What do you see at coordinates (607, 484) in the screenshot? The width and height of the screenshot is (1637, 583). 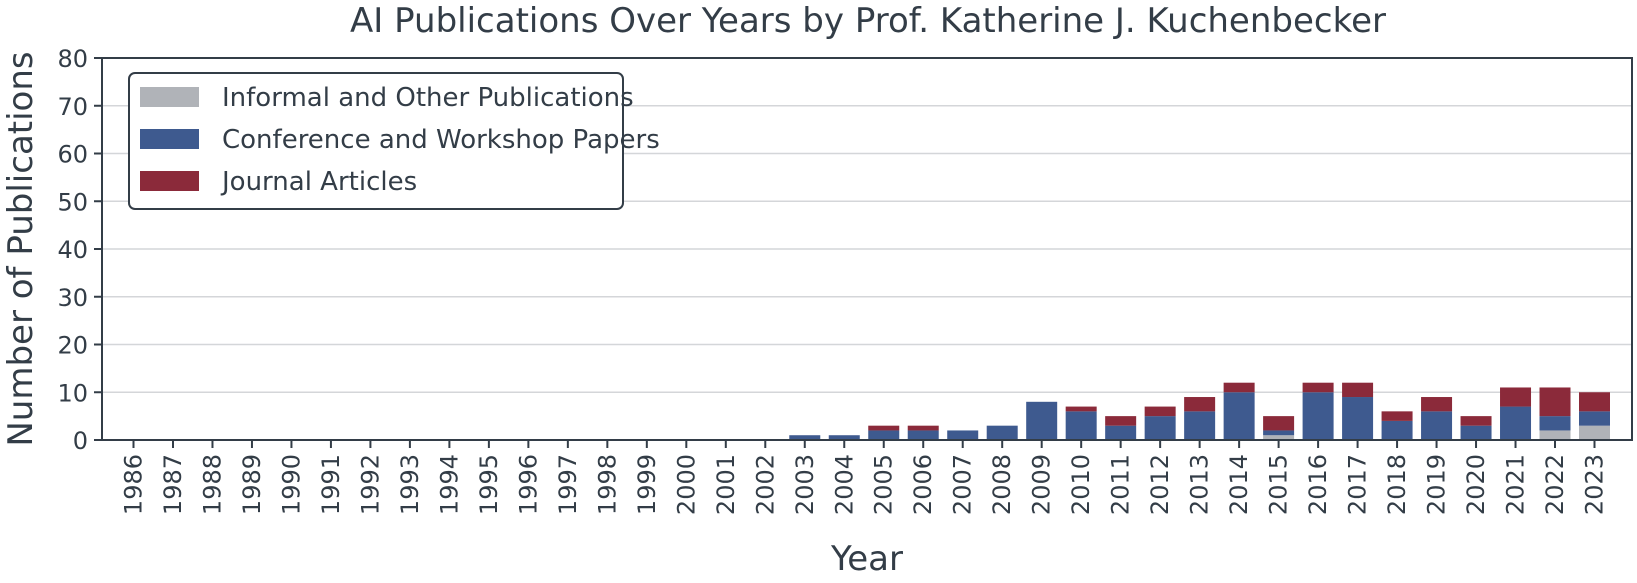 I see `x-tick-label-1998: 1998` at bounding box center [607, 484].